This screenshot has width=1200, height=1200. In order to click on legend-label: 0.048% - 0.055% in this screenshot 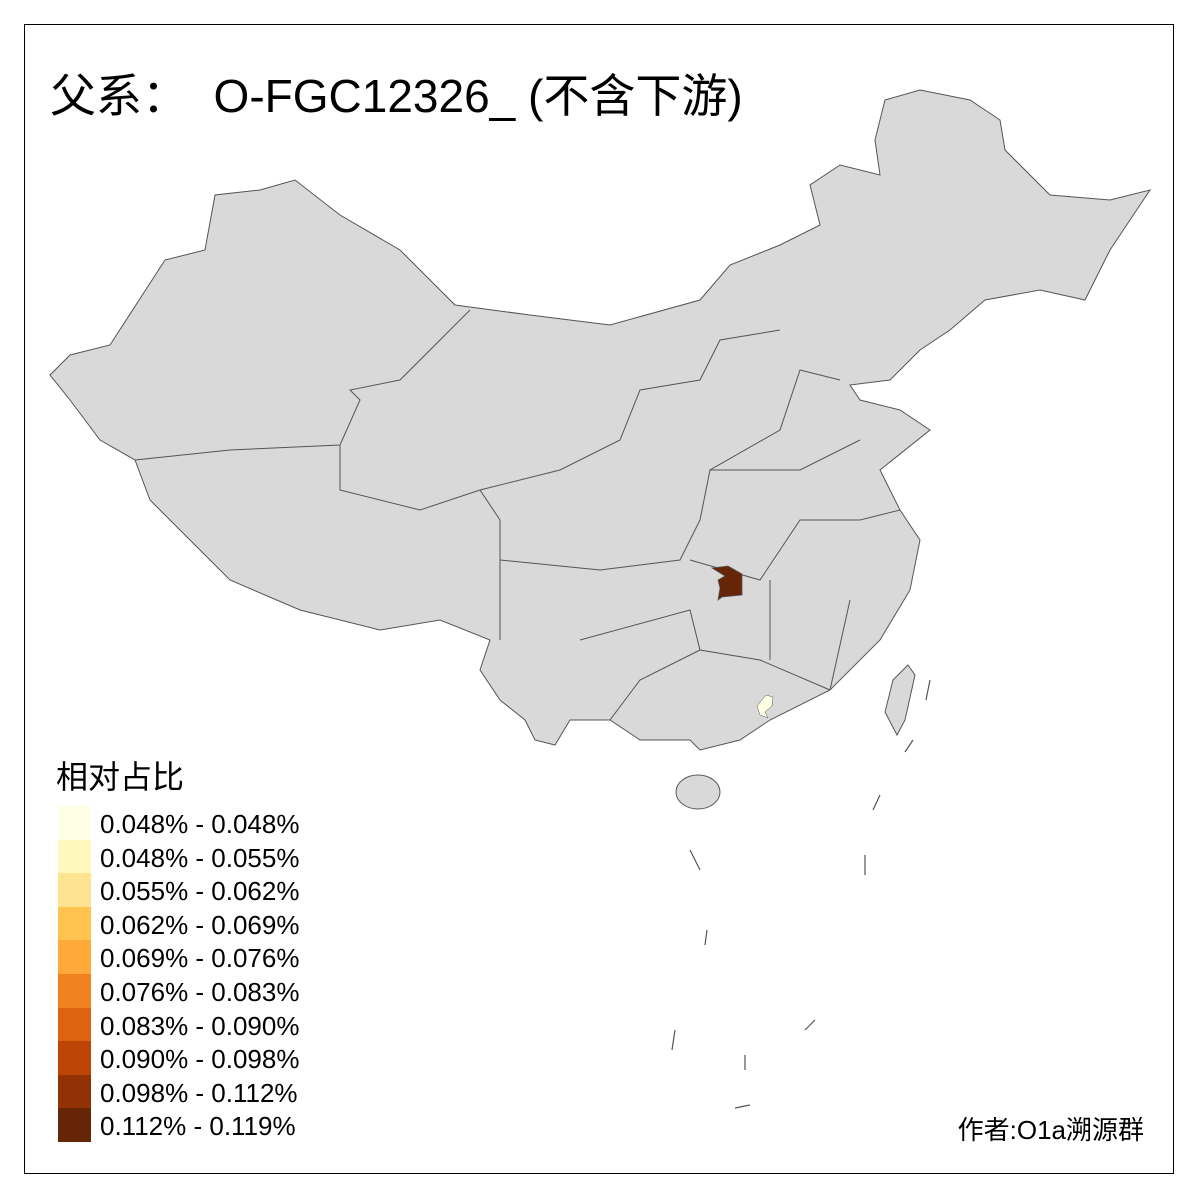, I will do `click(200, 857)`.